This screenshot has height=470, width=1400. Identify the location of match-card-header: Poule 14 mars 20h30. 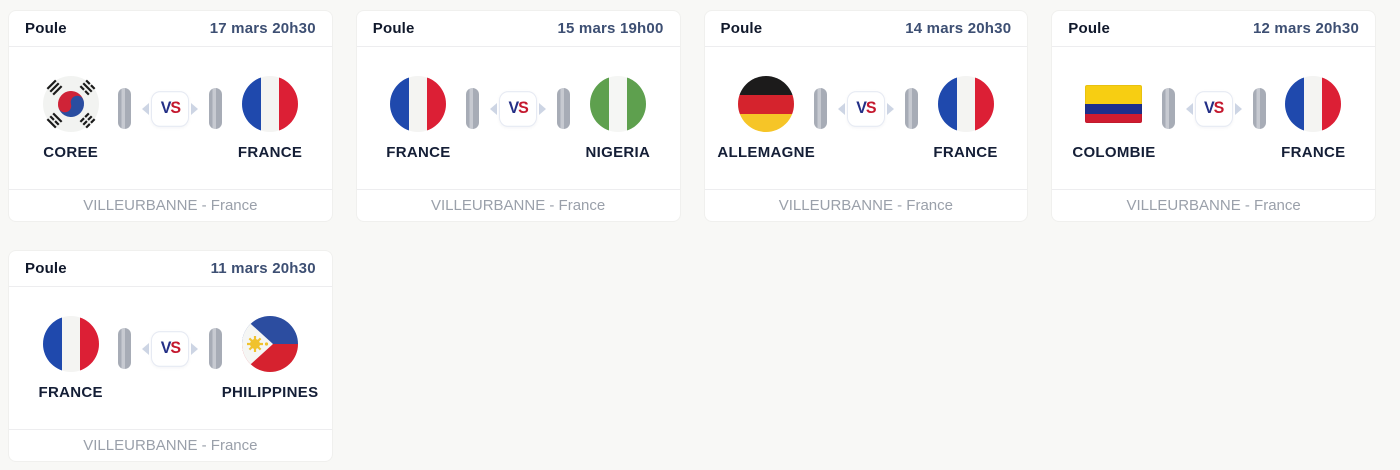
(866, 29).